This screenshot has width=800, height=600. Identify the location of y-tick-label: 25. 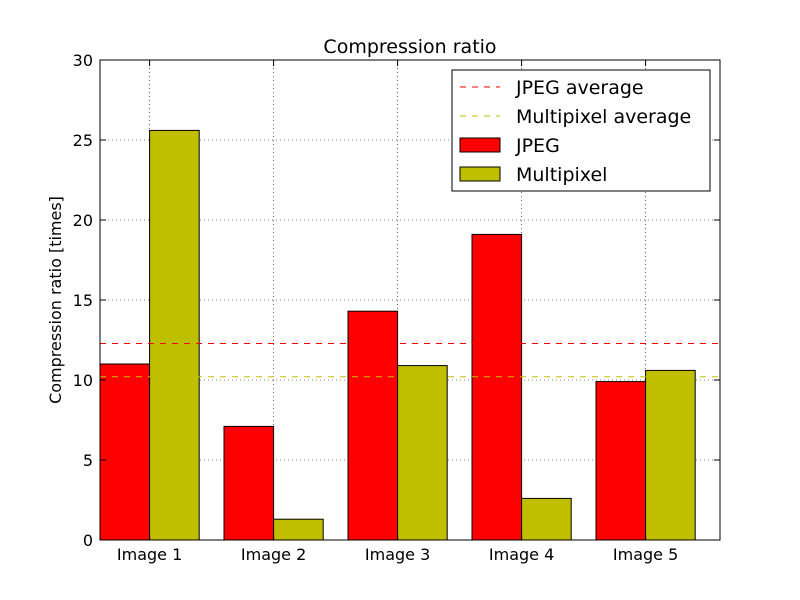
(83, 140).